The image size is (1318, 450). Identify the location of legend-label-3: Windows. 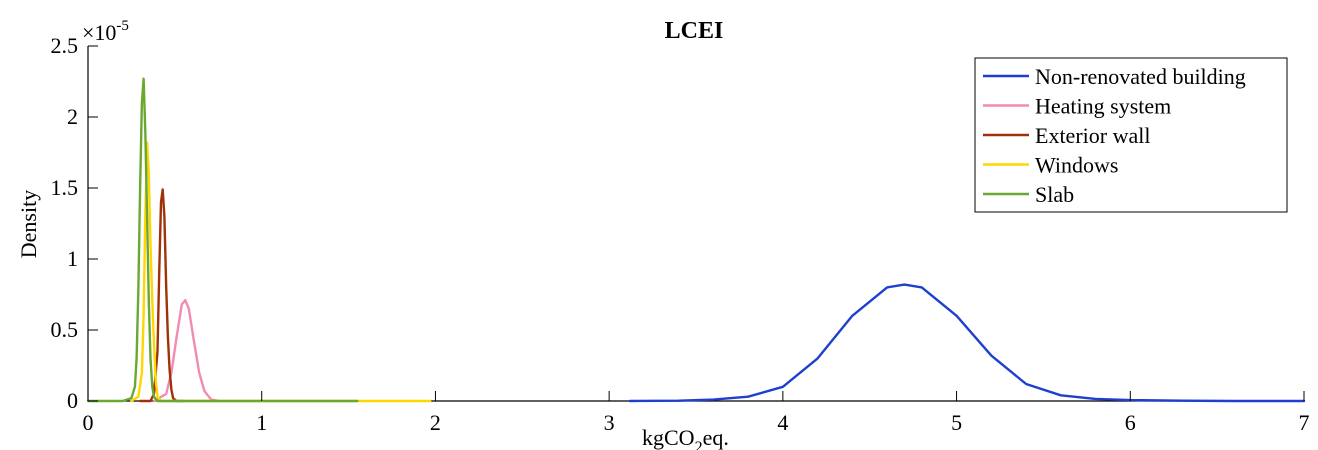
(1076, 165).